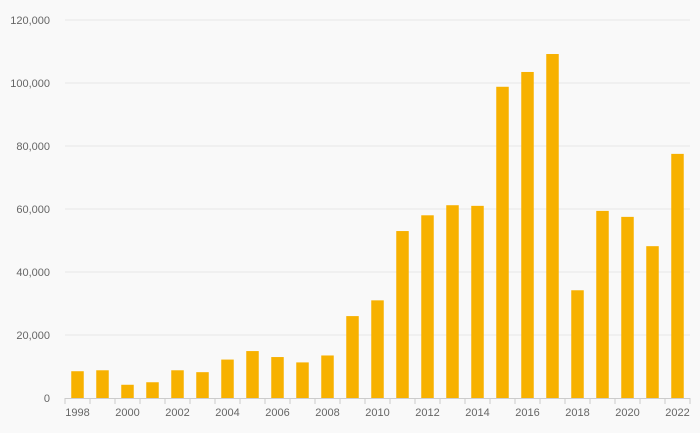 This screenshot has height=433, width=700. Describe the element at coordinates (627, 307) in the screenshot. I see `bar-2020` at that location.